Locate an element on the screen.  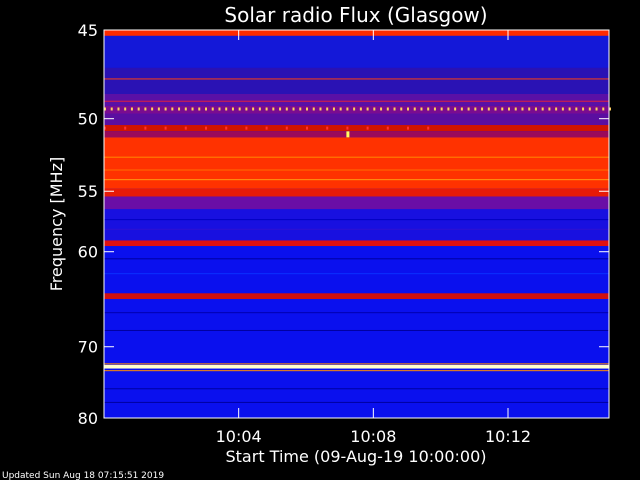
y-tick-label-4: 70 is located at coordinates (88, 347).